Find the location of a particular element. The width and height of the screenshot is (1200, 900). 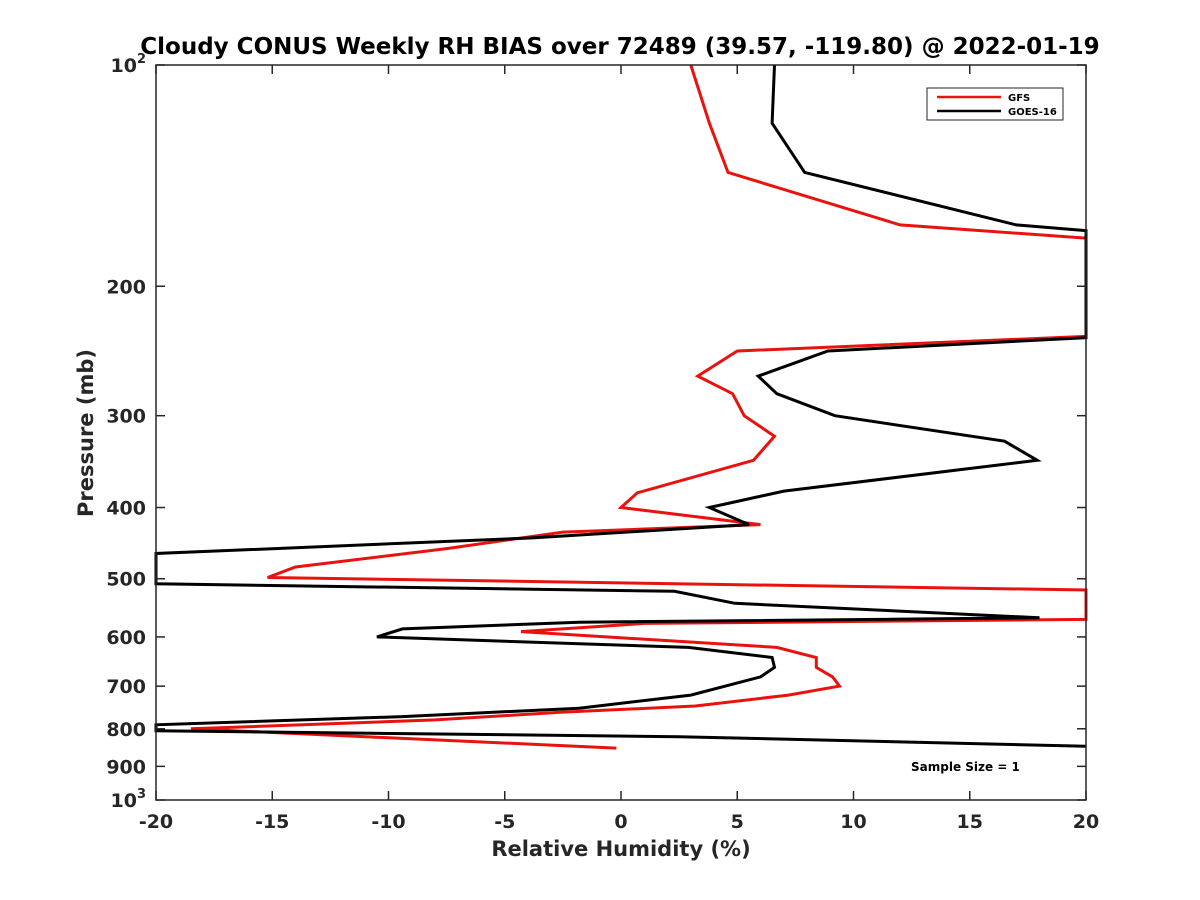

legend-box is located at coordinates (995, 104).